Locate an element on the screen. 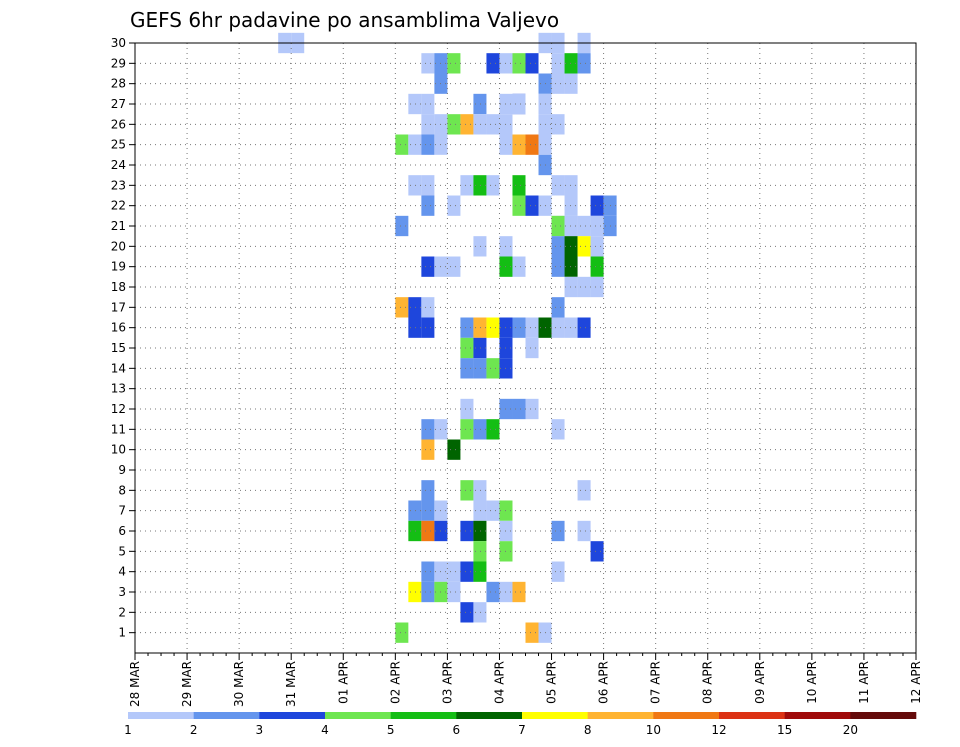  y-tick-label: 26 is located at coordinates (118, 124).